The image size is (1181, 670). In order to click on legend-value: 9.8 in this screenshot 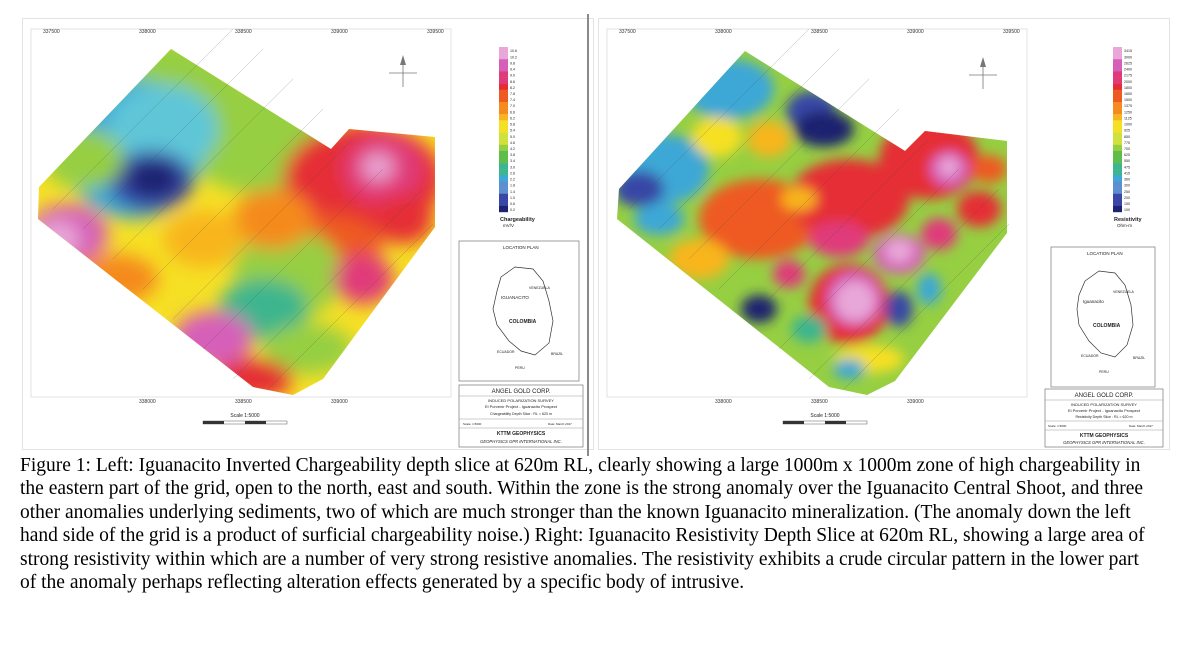, I will do `click(512, 63)`.